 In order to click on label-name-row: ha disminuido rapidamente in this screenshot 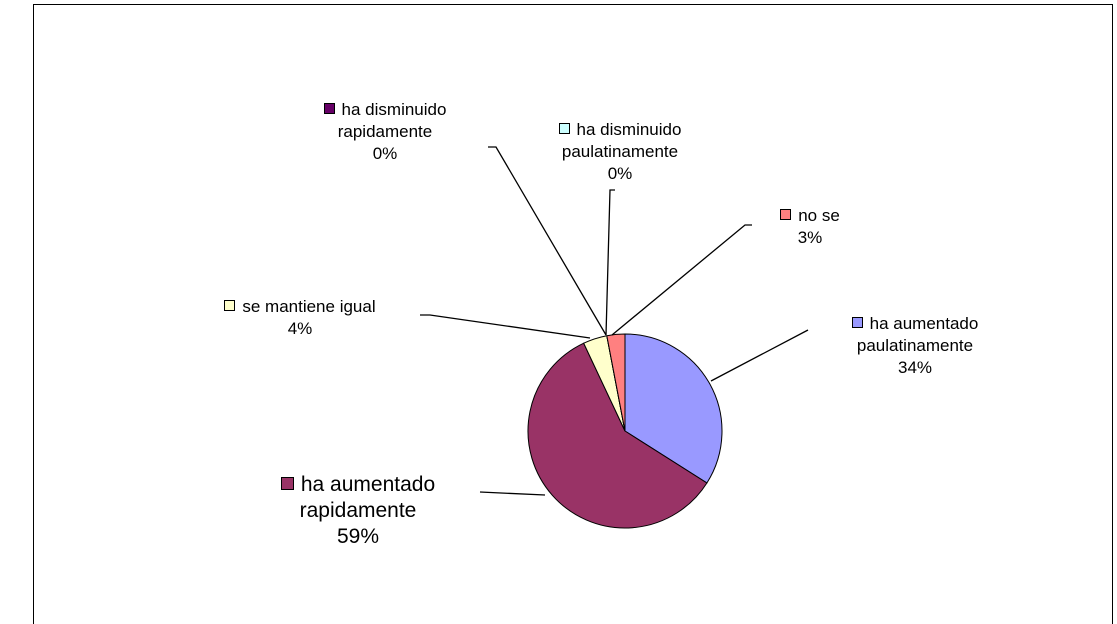, I will do `click(385, 121)`.